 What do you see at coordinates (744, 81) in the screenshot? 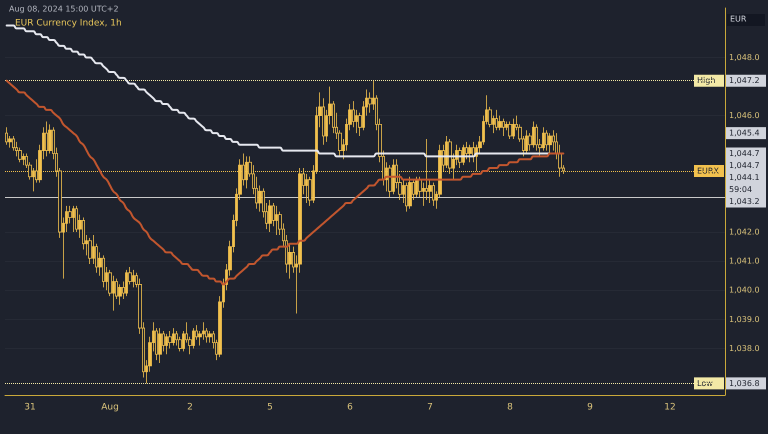
I see `annotation: 1,047.2` at bounding box center [744, 81].